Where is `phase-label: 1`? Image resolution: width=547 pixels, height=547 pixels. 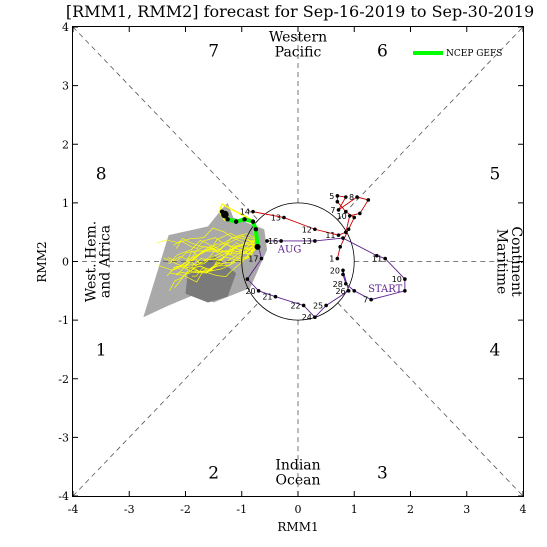 phase-label: 1 is located at coordinates (101, 350).